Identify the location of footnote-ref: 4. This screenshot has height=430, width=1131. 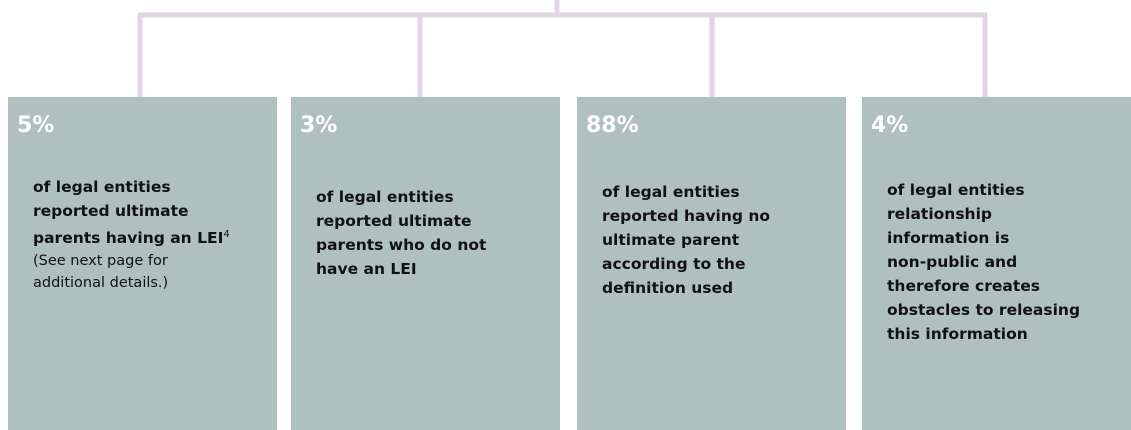
(226, 234).